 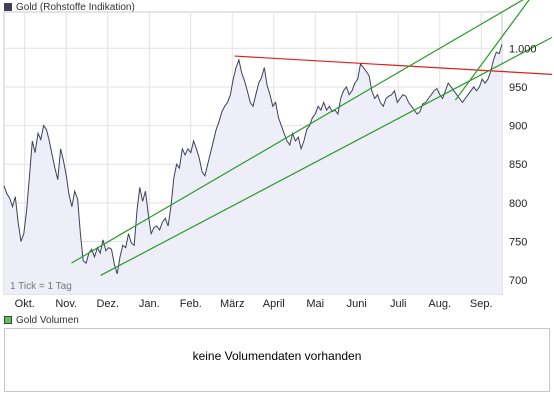 I want to click on x-tick-label: Okt., so click(x=25, y=304).